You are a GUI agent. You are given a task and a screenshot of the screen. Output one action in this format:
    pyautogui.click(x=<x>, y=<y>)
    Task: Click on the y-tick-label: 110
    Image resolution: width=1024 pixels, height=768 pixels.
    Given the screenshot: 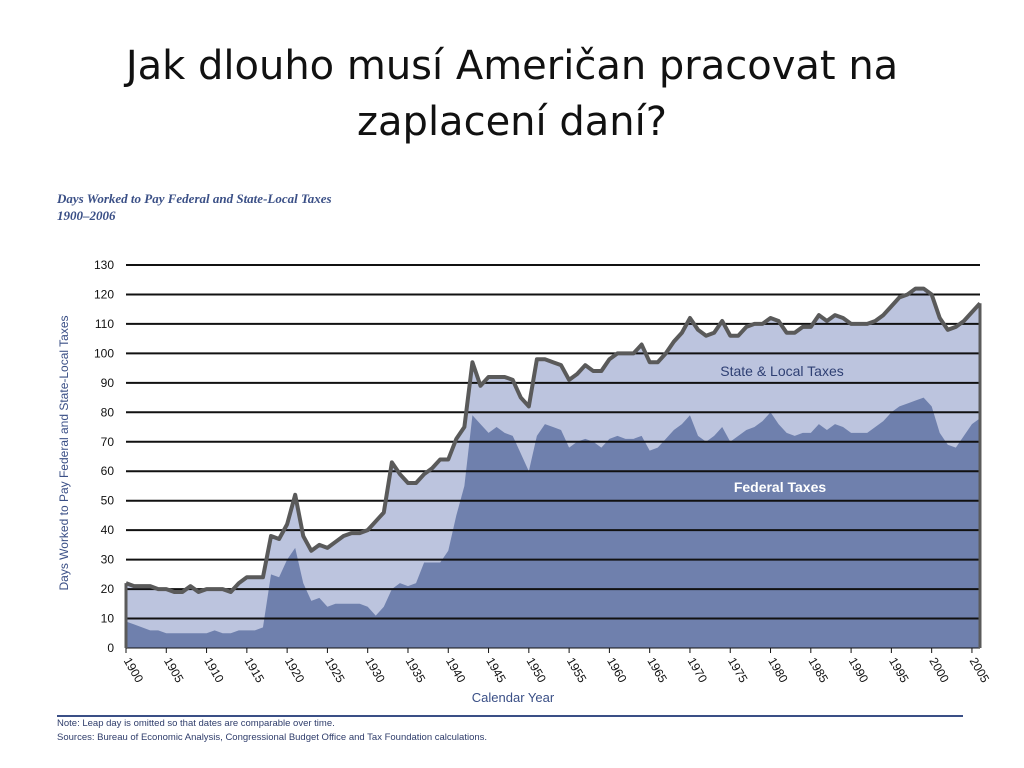 What is the action you would take?
    pyautogui.click(x=104, y=324)
    